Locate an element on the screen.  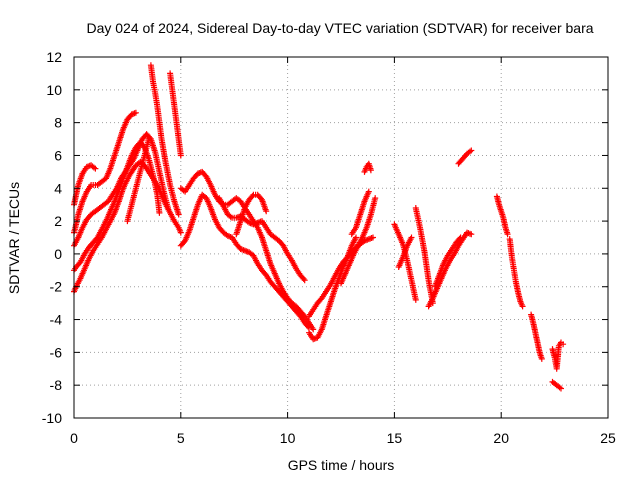
y-tick-label: -6 is located at coordinates (56, 352).